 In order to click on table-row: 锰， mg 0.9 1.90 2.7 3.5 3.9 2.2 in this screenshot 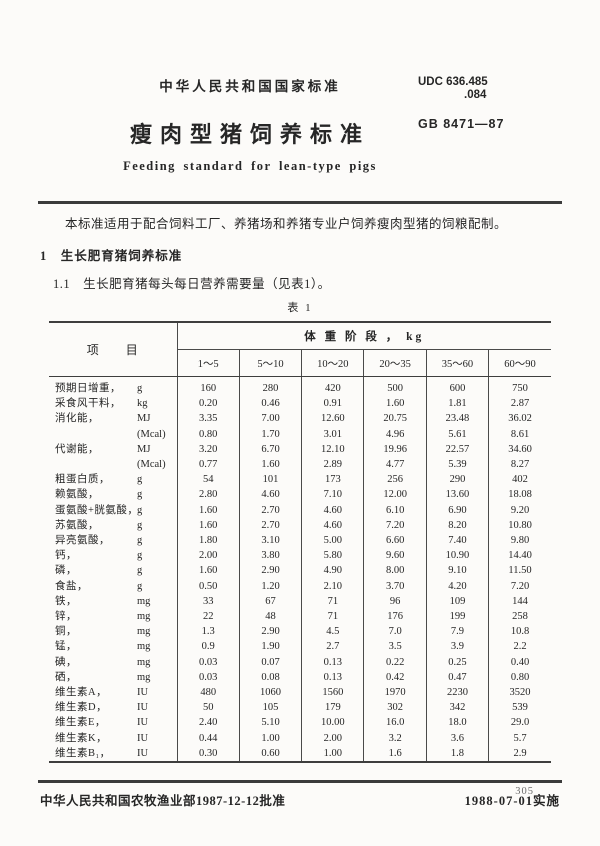, I will do `click(300, 647)`.